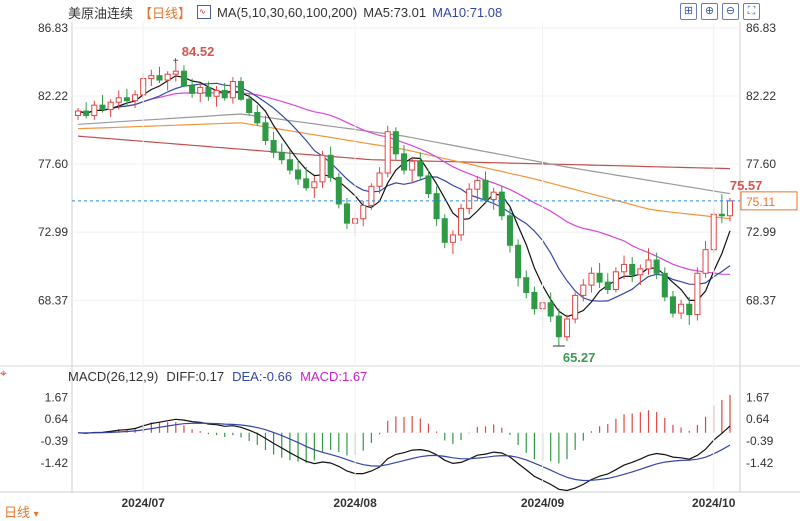  What do you see at coordinates (760, 441) in the screenshot?
I see `macd-tick-right: -0.39` at bounding box center [760, 441].